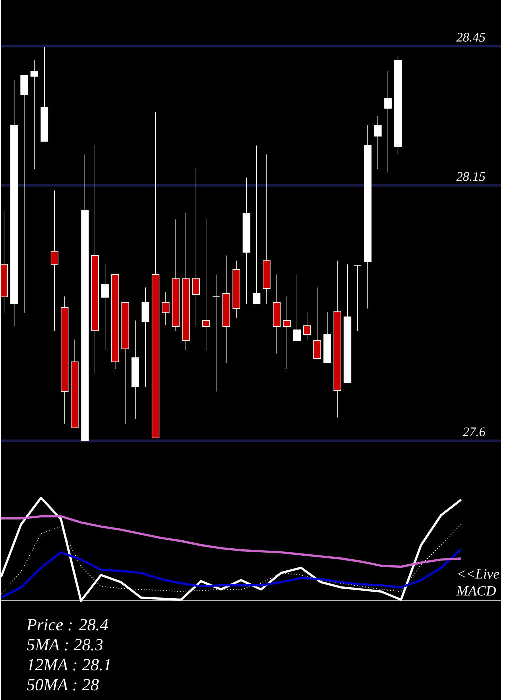 This screenshot has width=508, height=700. What do you see at coordinates (64, 645) in the screenshot?
I see `text: 5MA : 28.3` at bounding box center [64, 645].